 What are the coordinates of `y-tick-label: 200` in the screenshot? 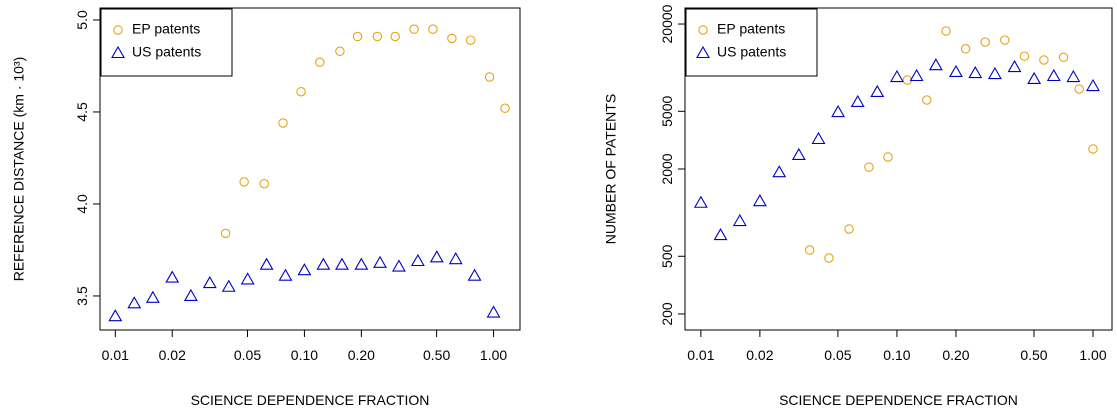 It's located at (667, 314).